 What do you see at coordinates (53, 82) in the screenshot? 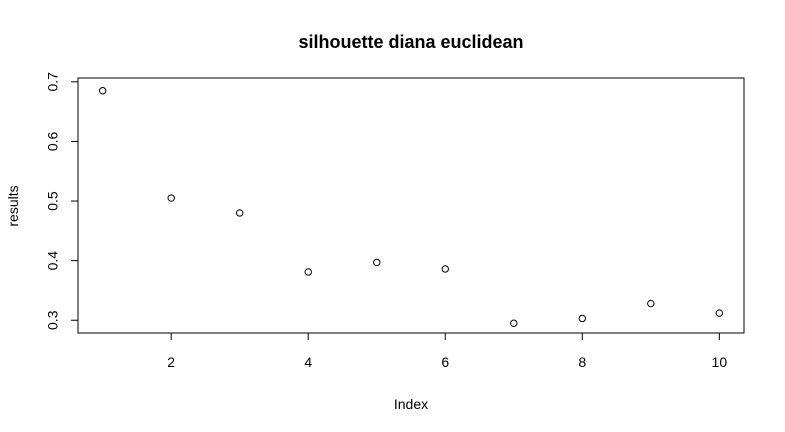
I see `y-tick-label: 0.7` at bounding box center [53, 82].